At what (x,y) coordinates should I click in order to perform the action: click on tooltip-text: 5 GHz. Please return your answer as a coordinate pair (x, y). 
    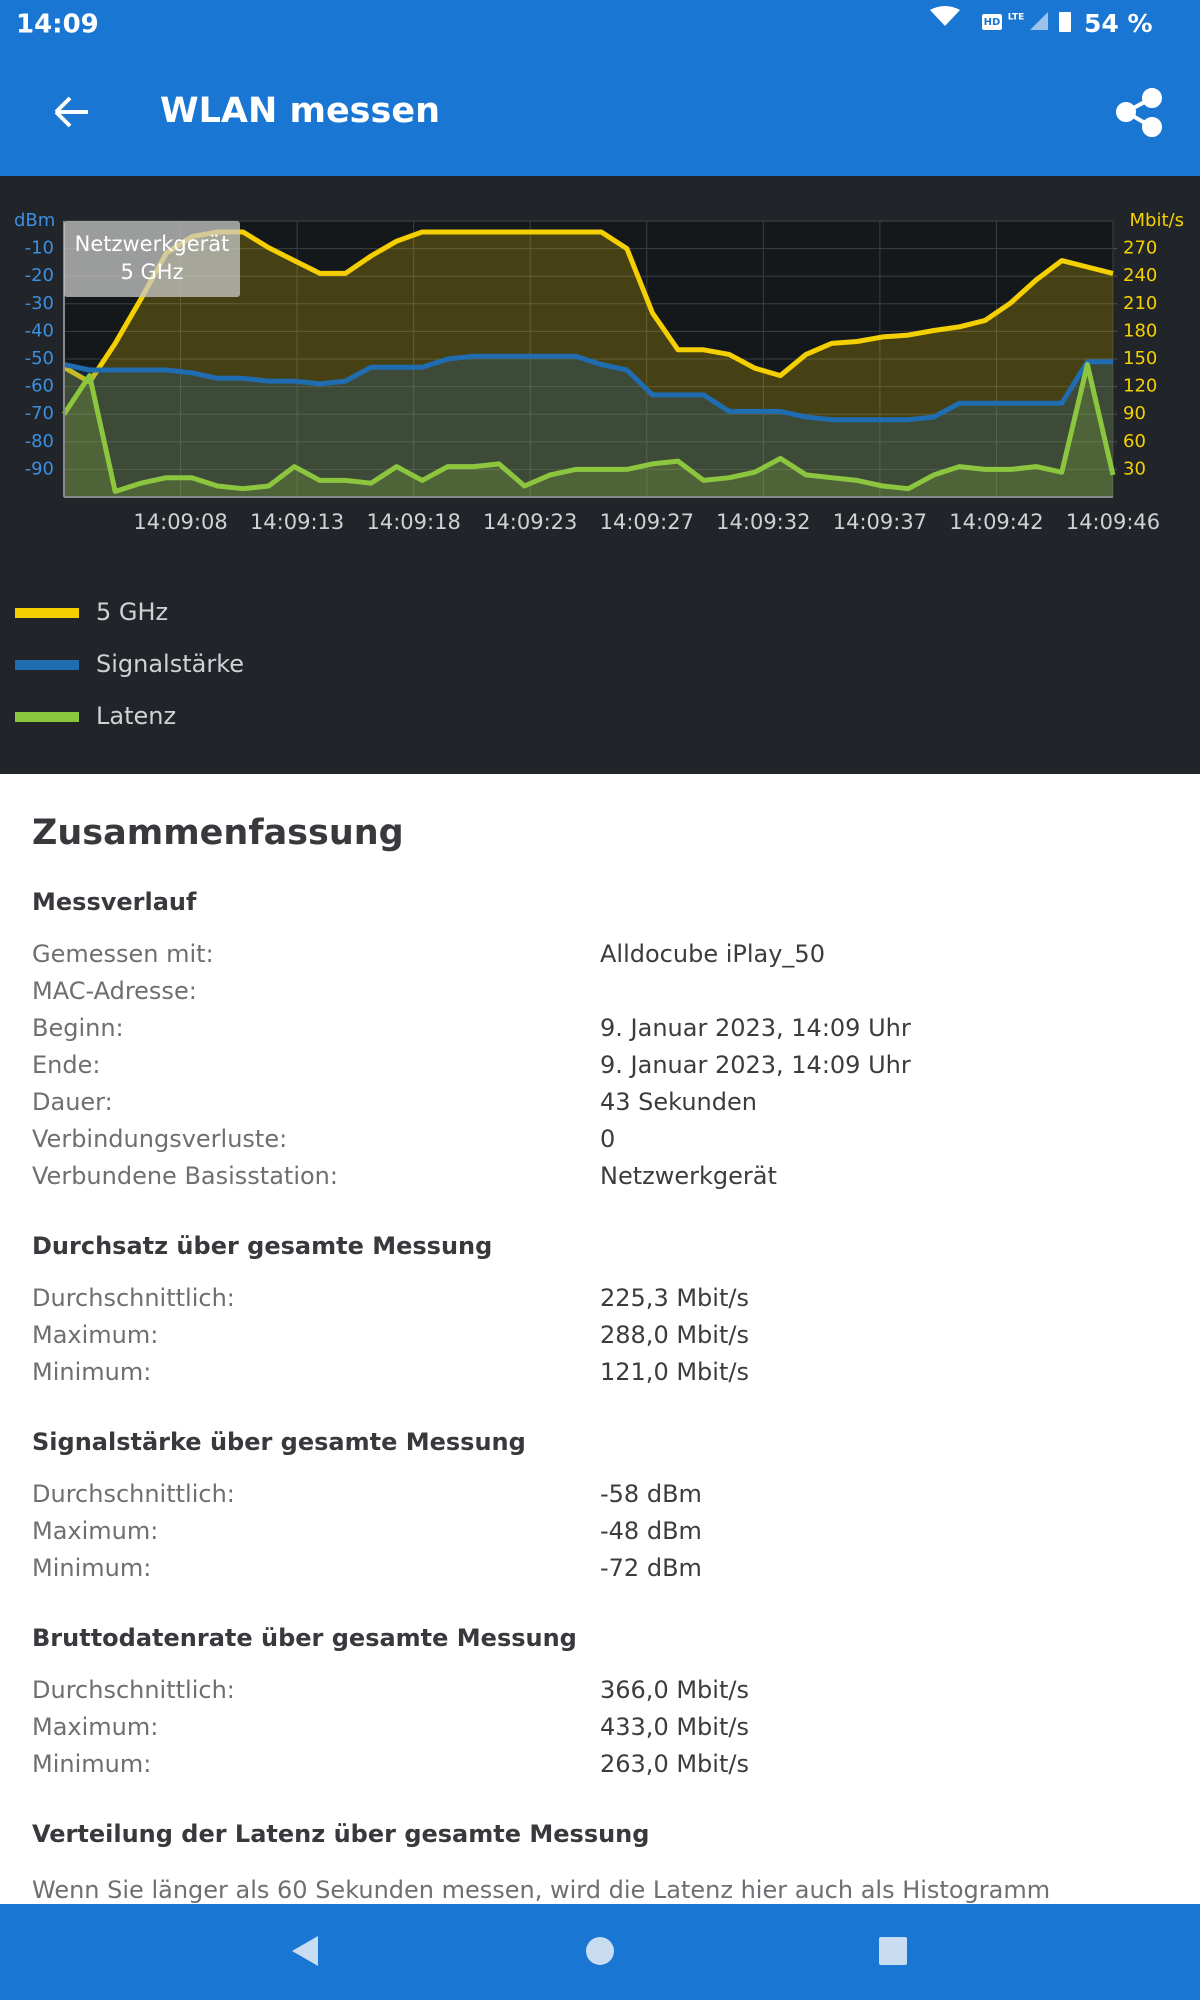
    Looking at the image, I should click on (151, 272).